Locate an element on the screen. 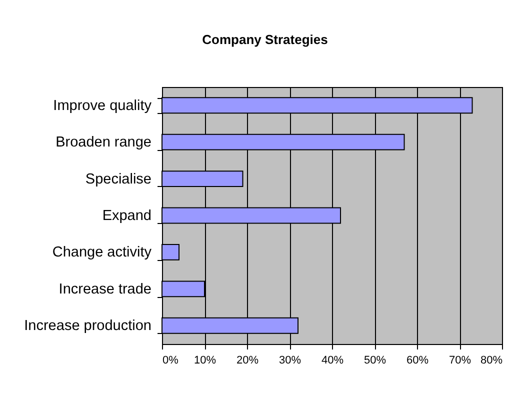 The image size is (530, 419). y-tick-label: Change activity is located at coordinates (102, 252).